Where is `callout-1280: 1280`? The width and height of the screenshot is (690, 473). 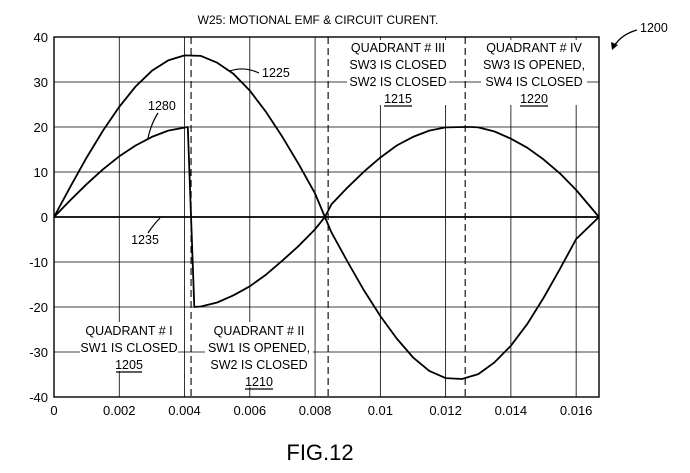
callout-1280: 1280 is located at coordinates (162, 106).